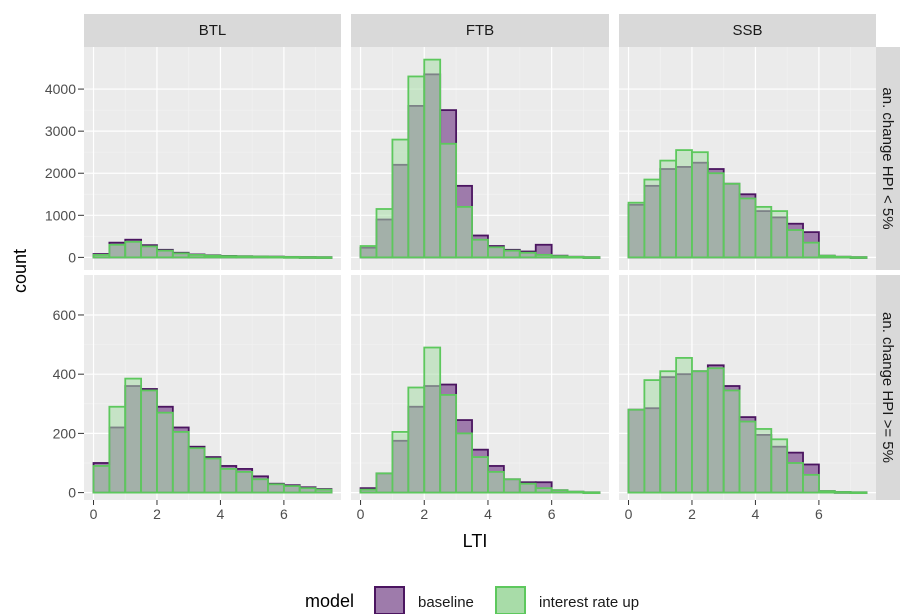 This screenshot has height=614, width=901. What do you see at coordinates (72, 493) in the screenshot?
I see `y-tick-label: 0` at bounding box center [72, 493].